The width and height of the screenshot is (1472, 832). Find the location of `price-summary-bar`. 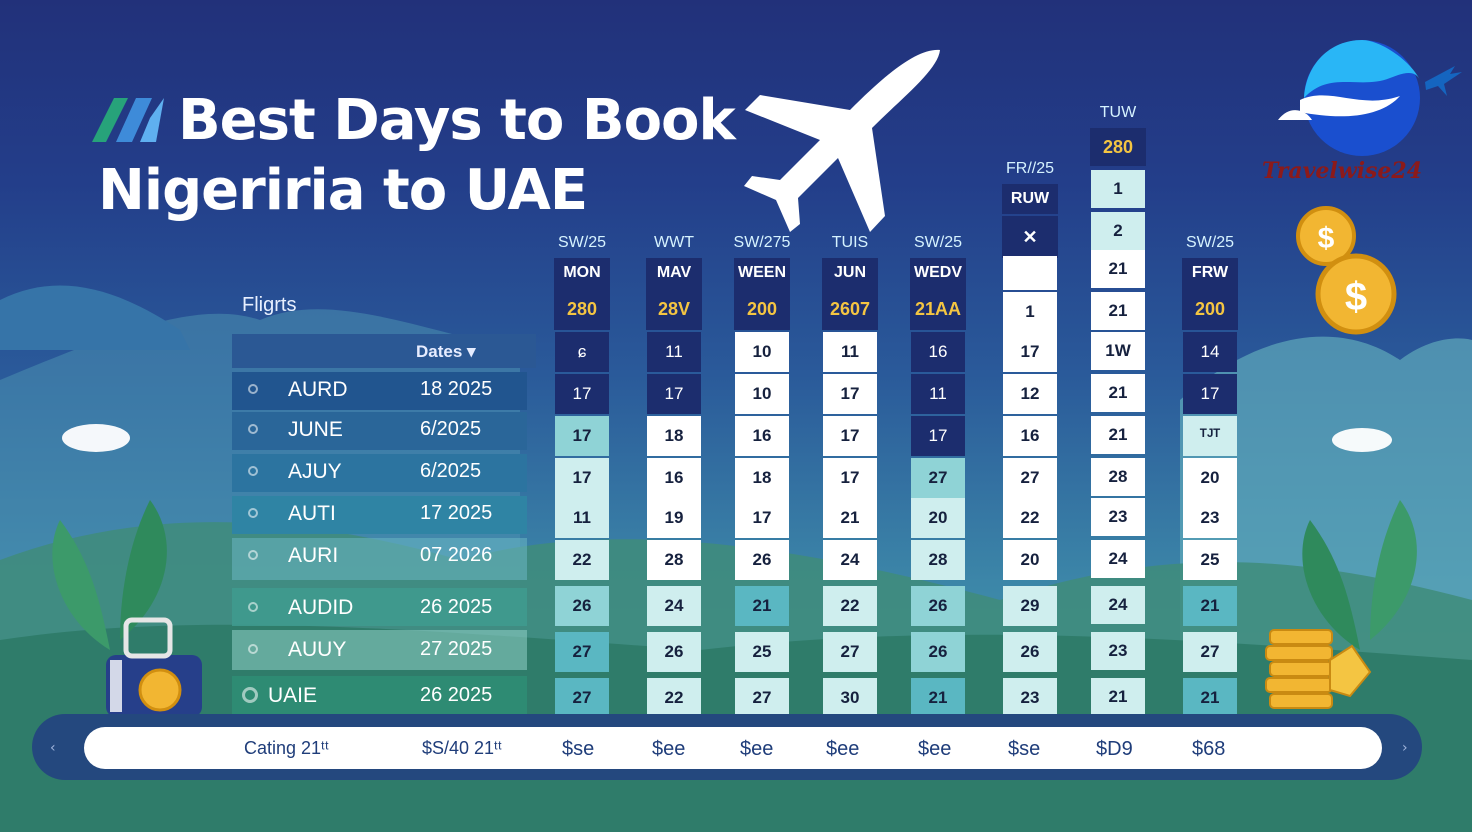

price-summary-bar is located at coordinates (733, 748).